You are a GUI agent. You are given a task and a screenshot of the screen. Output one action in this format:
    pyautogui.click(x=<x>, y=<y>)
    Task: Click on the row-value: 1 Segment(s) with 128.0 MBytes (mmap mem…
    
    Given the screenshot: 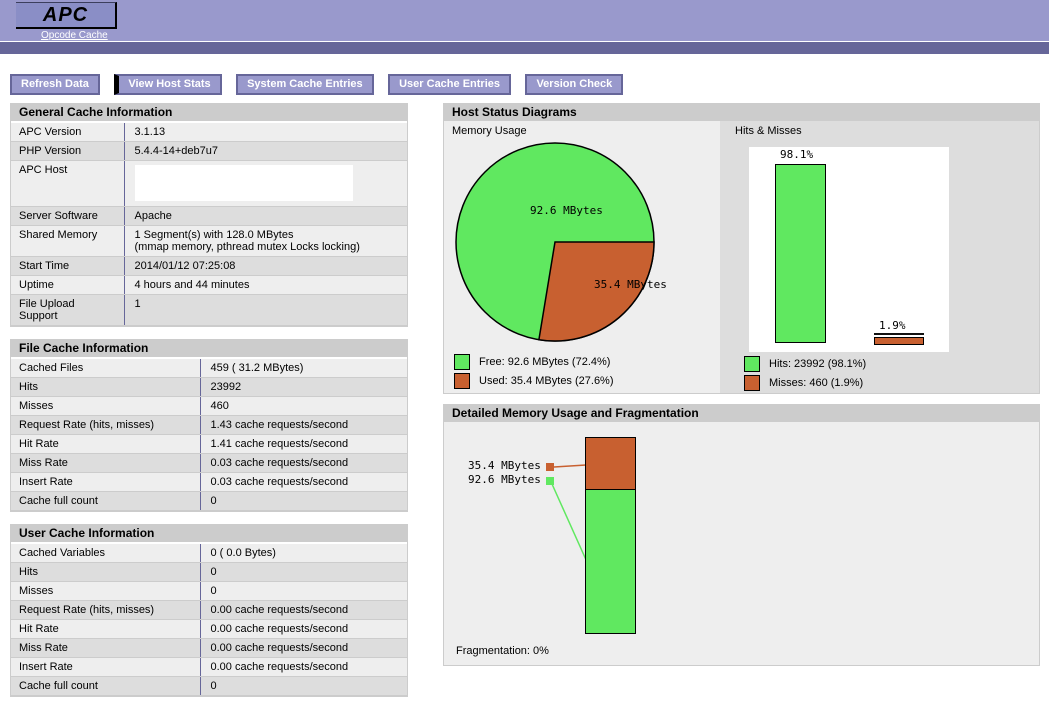 What is the action you would take?
    pyautogui.click(x=265, y=241)
    